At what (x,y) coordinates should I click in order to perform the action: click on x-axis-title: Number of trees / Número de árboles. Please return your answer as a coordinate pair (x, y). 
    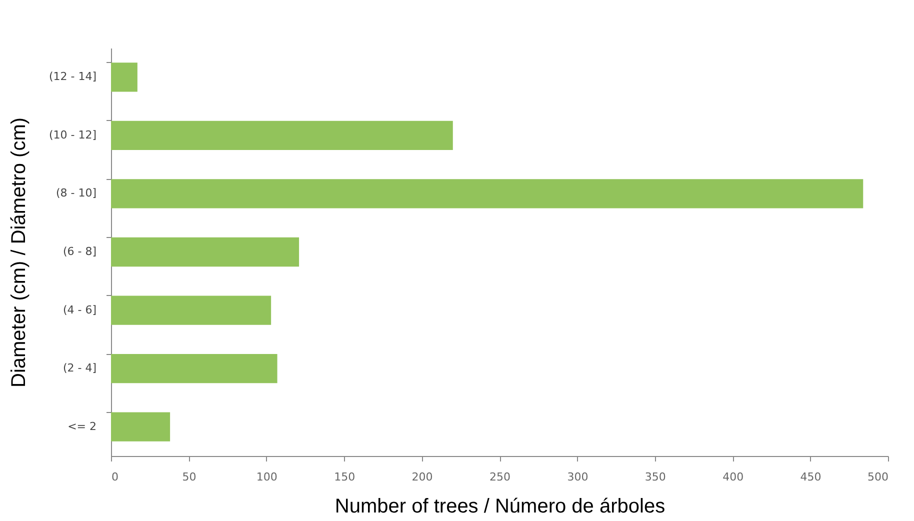
    Looking at the image, I should click on (500, 507).